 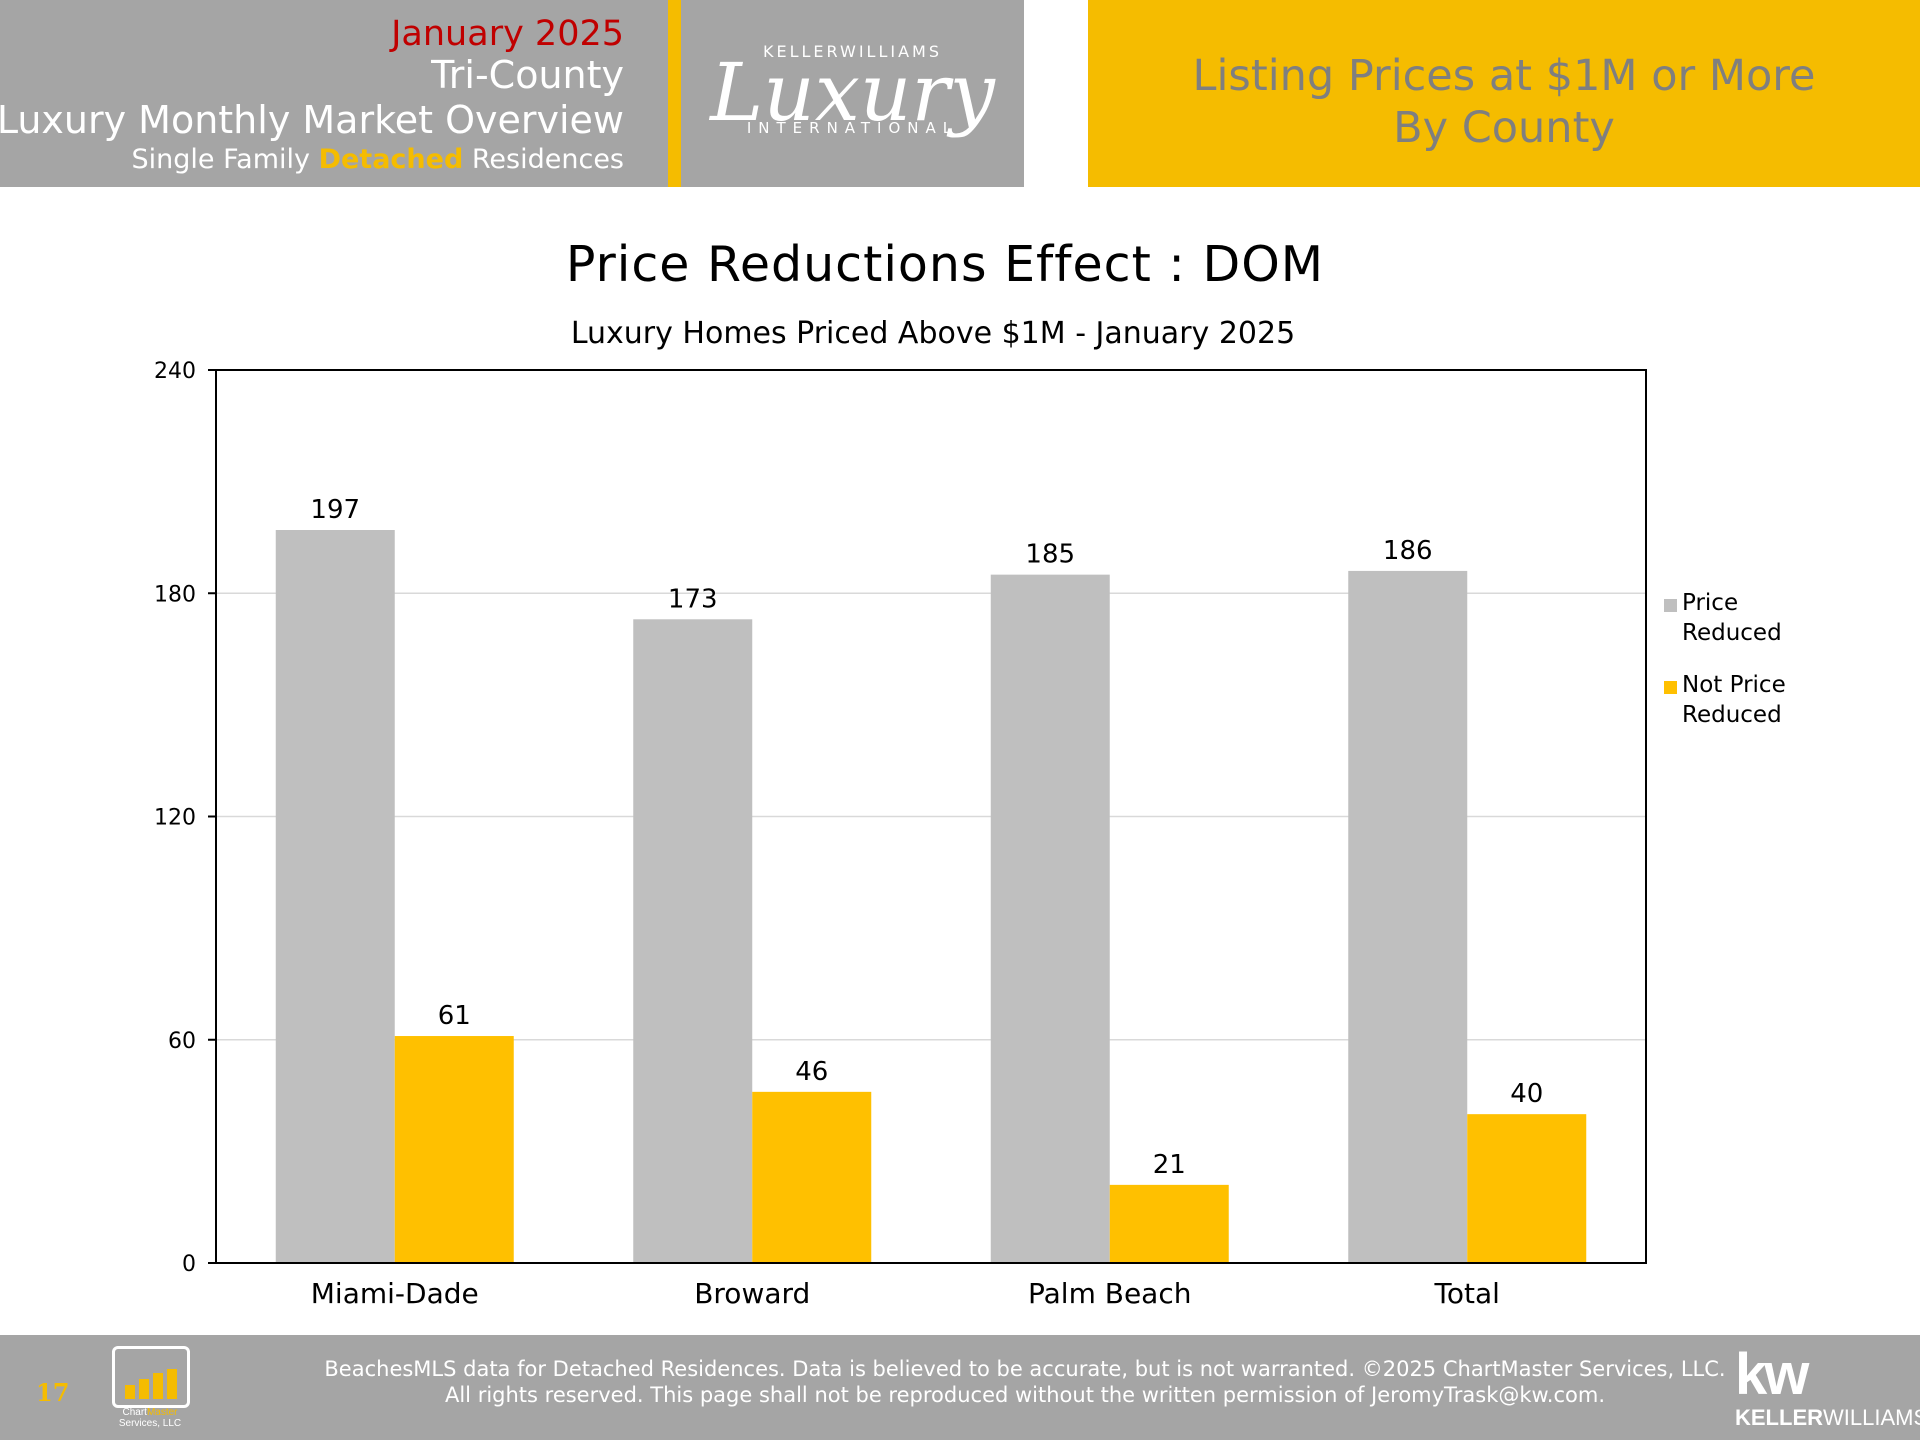 What do you see at coordinates (752, 1293) in the screenshot?
I see `x-tick-label: Broward` at bounding box center [752, 1293].